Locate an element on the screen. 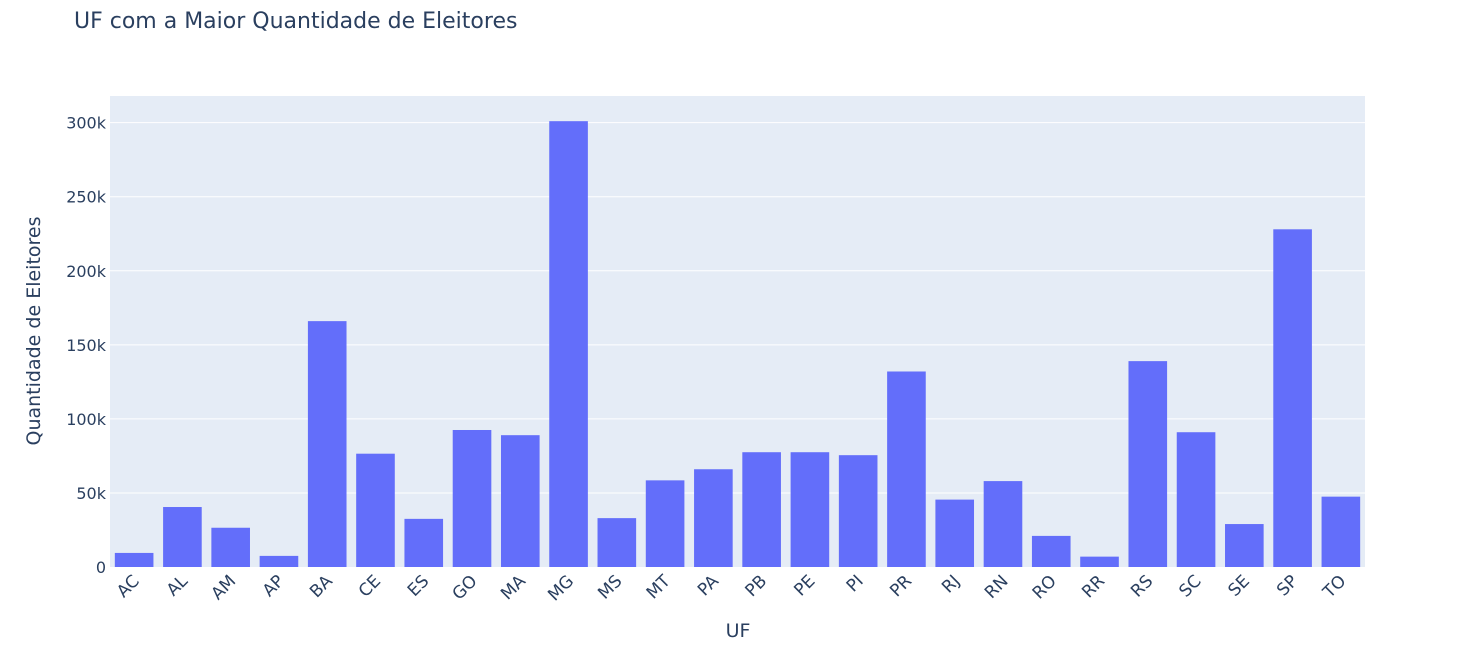  x-tick-label: SP is located at coordinates (1287, 585).